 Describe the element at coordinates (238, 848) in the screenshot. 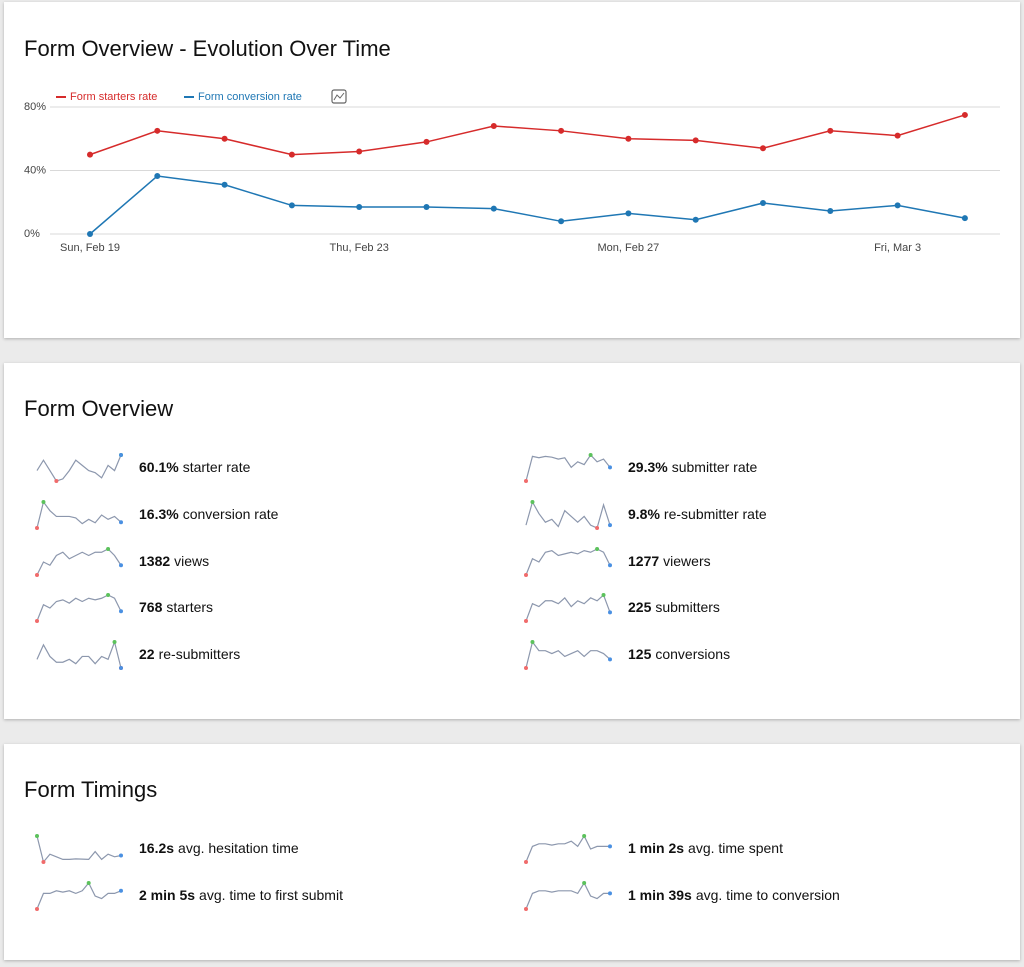

I see `metric-label: avg. hesitation time` at that location.